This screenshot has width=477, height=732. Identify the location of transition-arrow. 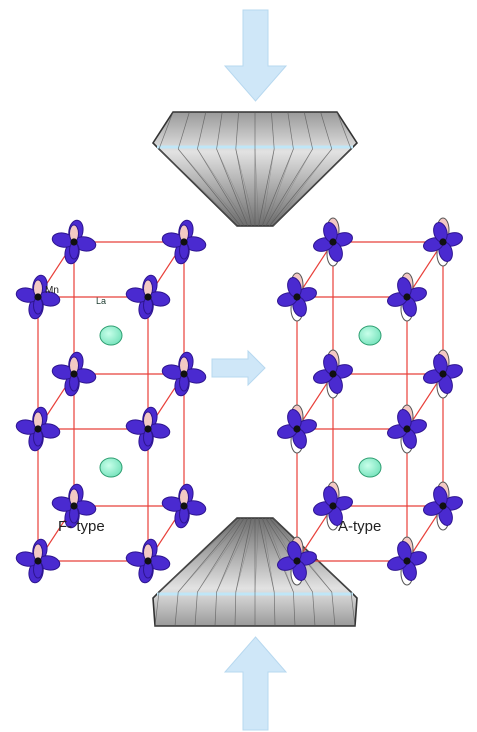
(238, 368).